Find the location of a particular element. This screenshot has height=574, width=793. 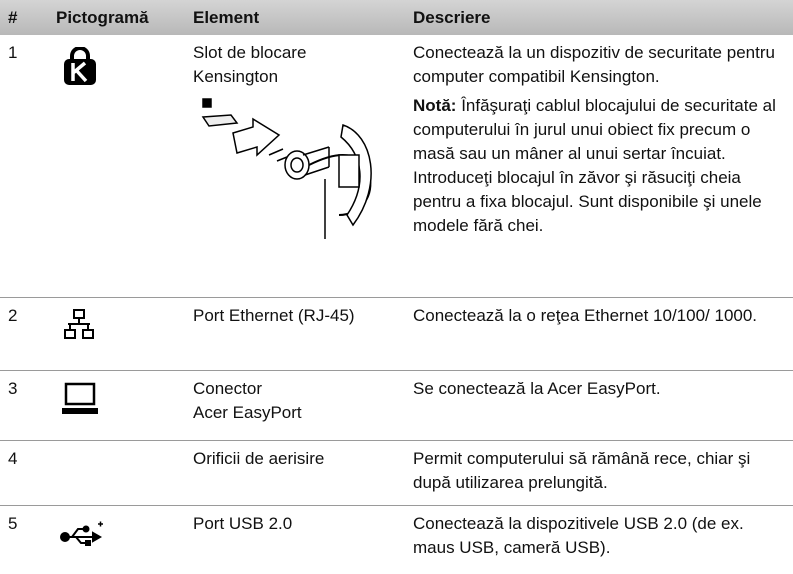

ethernet-icon is located at coordinates (79, 323).